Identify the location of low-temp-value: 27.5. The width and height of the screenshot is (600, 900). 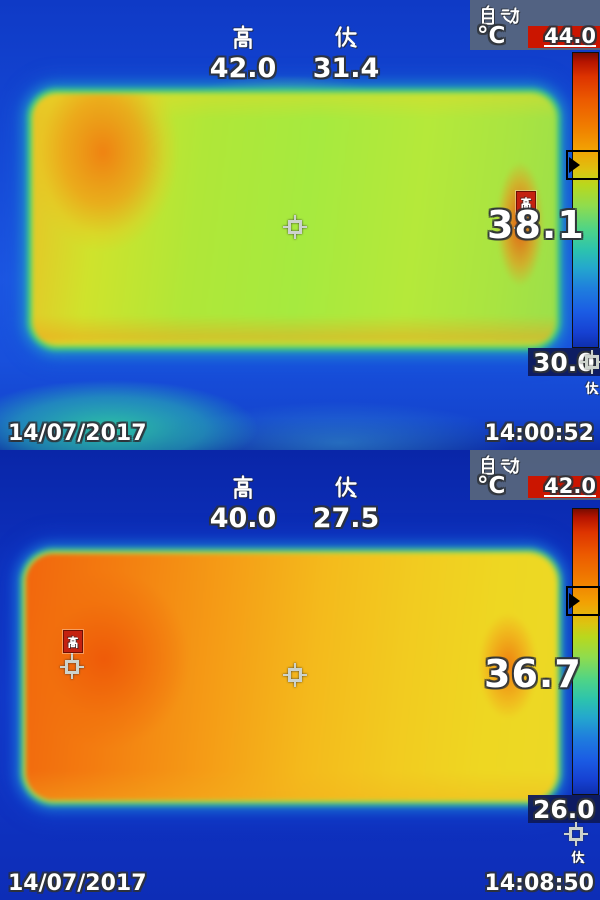
(346, 518).